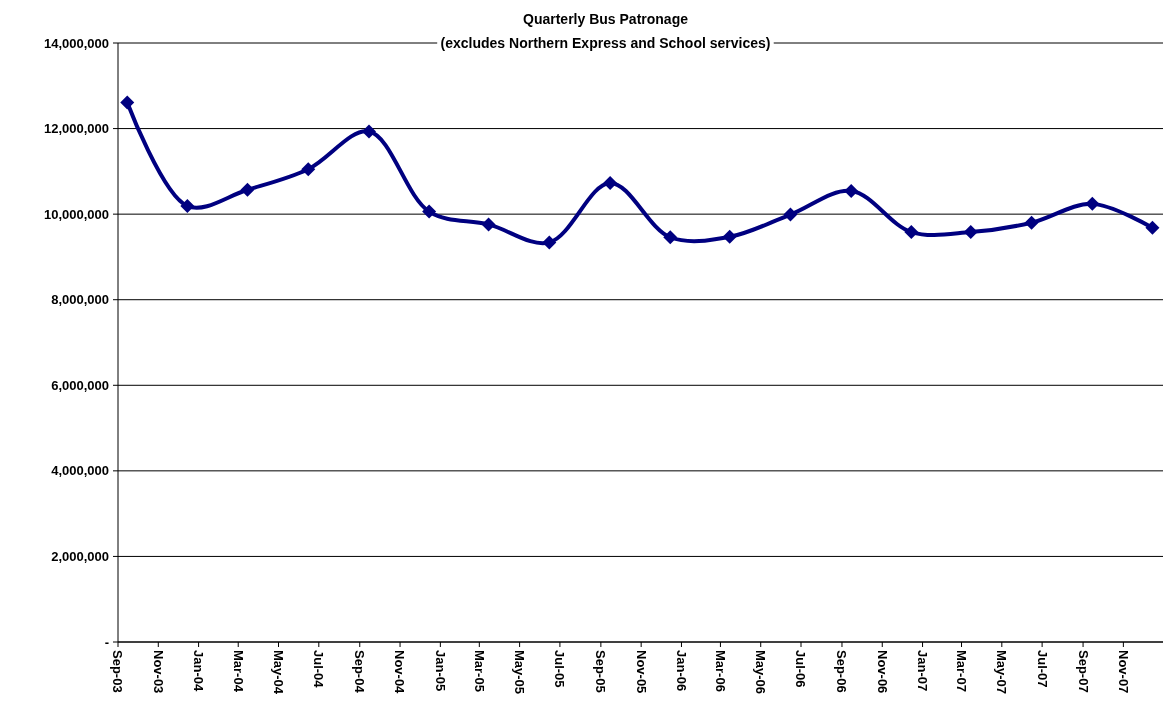  I want to click on y-tick-label: 2,000,000, so click(80, 556).